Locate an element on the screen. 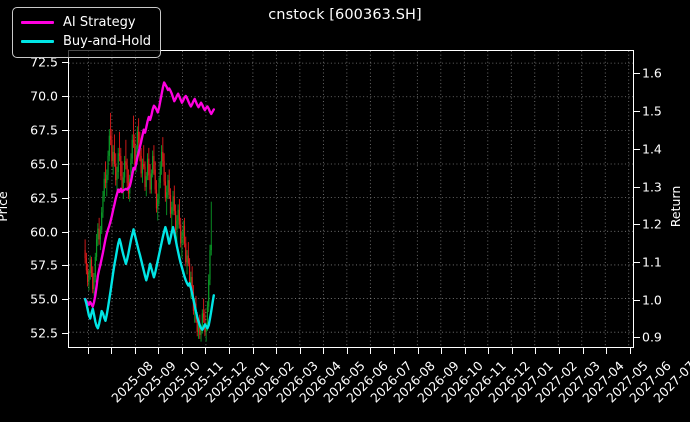  y-axis-label-price: Price is located at coordinates (5, 206).